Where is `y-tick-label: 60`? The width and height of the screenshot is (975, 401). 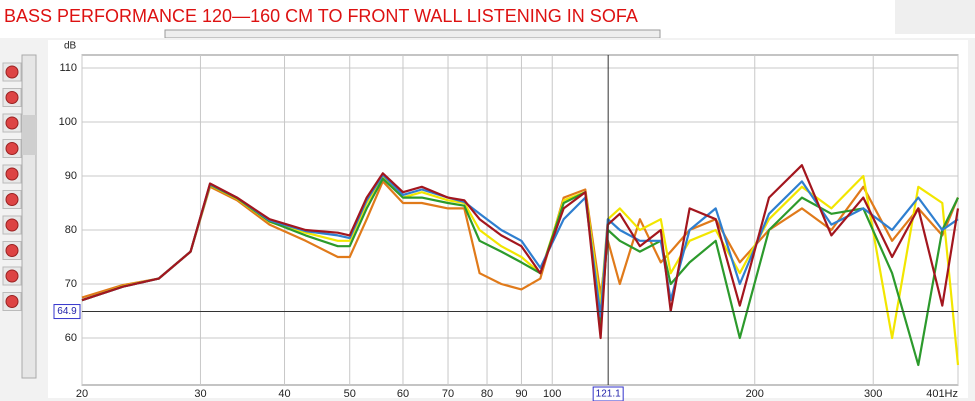 y-tick-label: 60 is located at coordinates (71, 338).